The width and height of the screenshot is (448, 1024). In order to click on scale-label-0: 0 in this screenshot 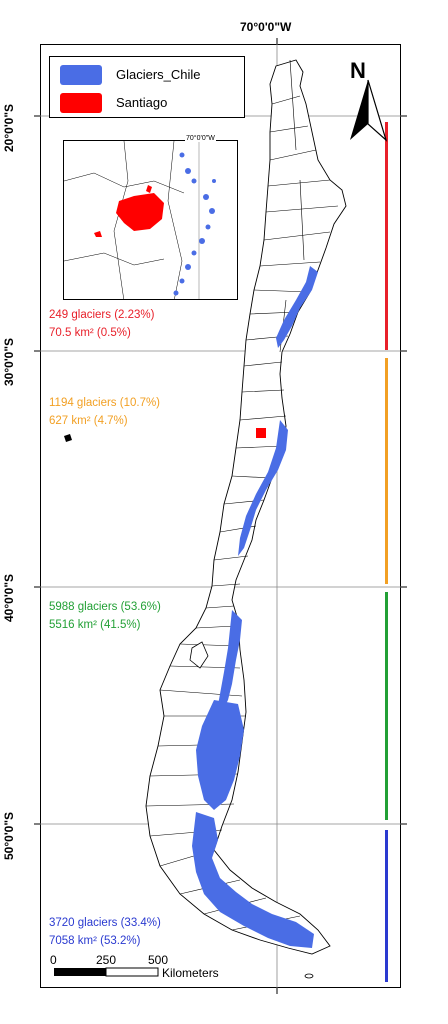, I will do `click(53, 960)`.